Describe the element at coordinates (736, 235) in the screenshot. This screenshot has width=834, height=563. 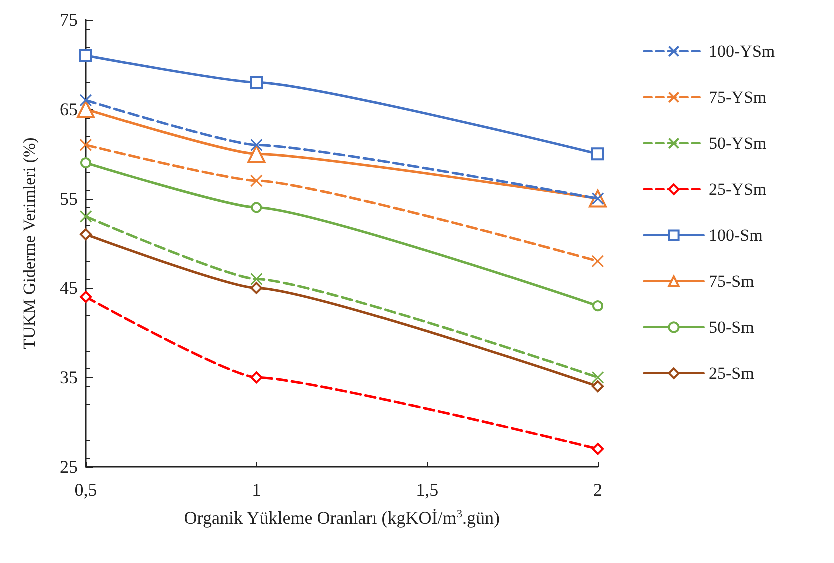
I see `legend-label: 100-Sm` at that location.